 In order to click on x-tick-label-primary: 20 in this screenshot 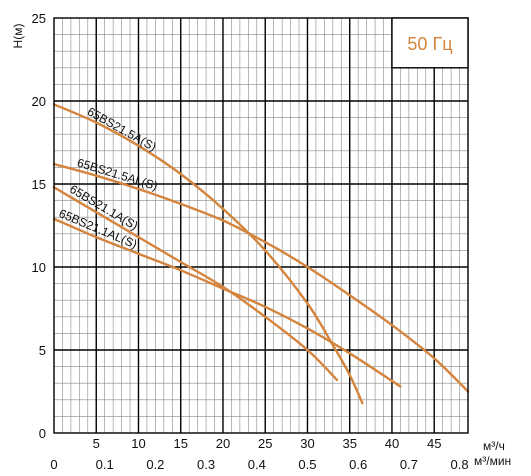, I will do `click(223, 443)`.